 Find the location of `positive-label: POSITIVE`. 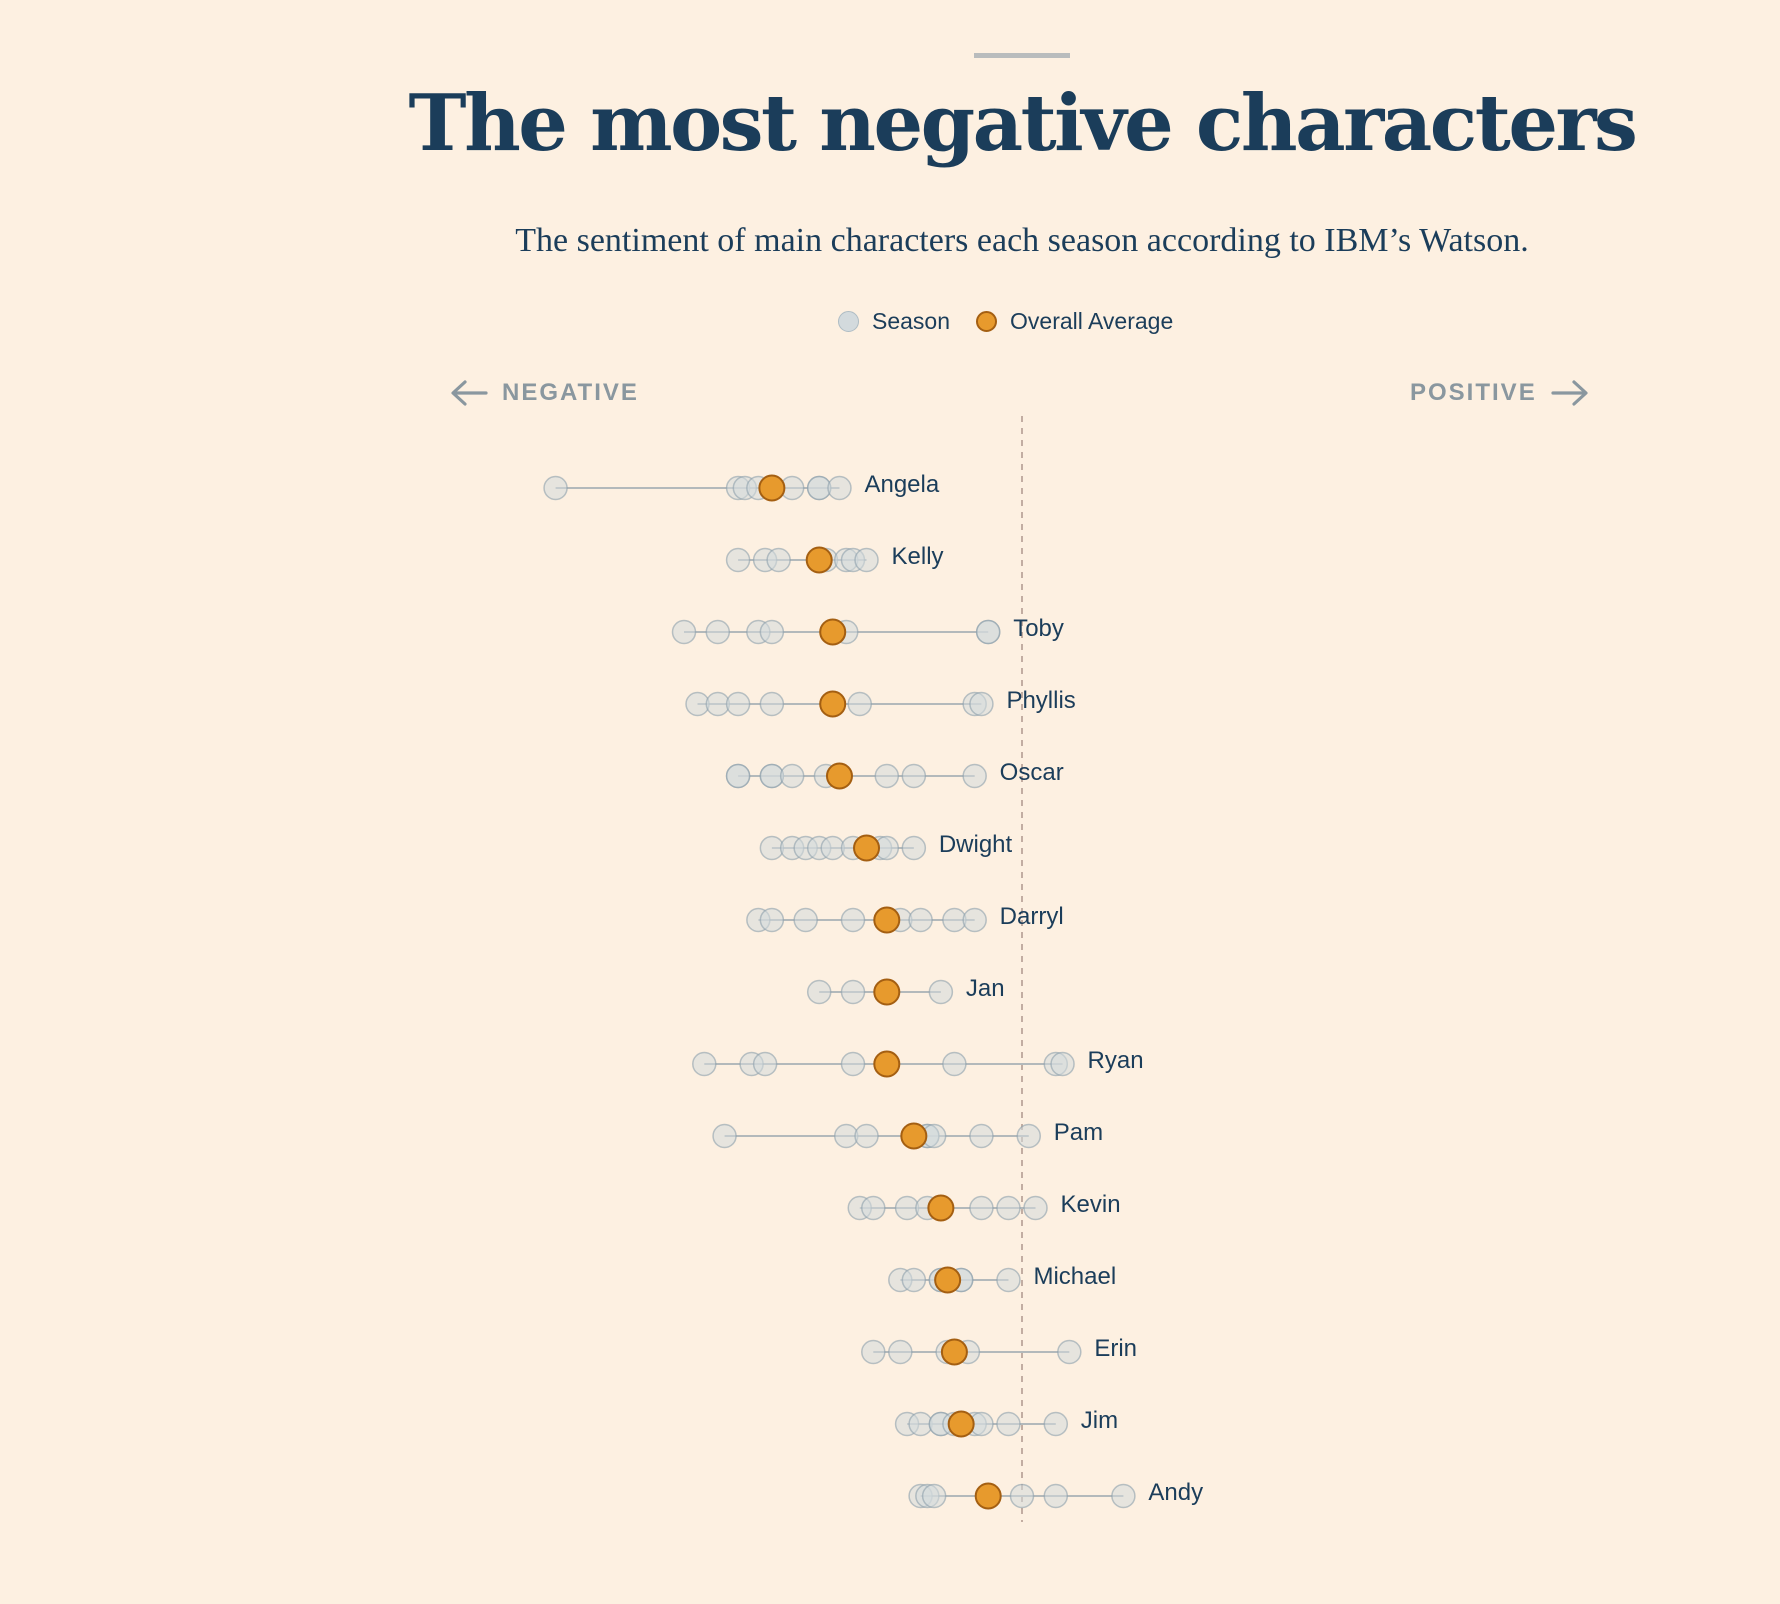

positive-label: POSITIVE is located at coordinates (1473, 392).